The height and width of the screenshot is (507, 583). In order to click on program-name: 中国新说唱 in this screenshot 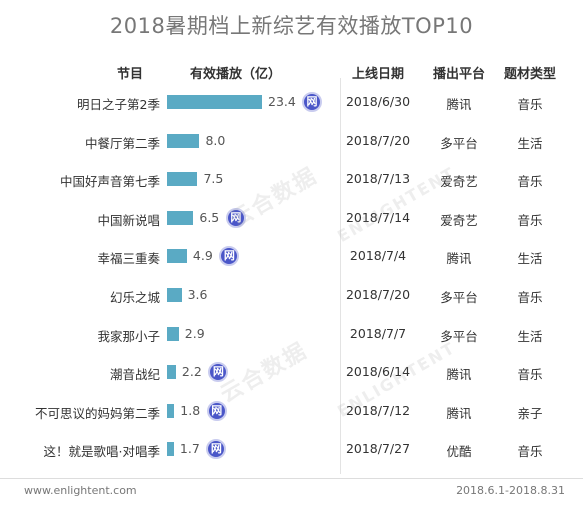, I will do `click(128, 220)`.